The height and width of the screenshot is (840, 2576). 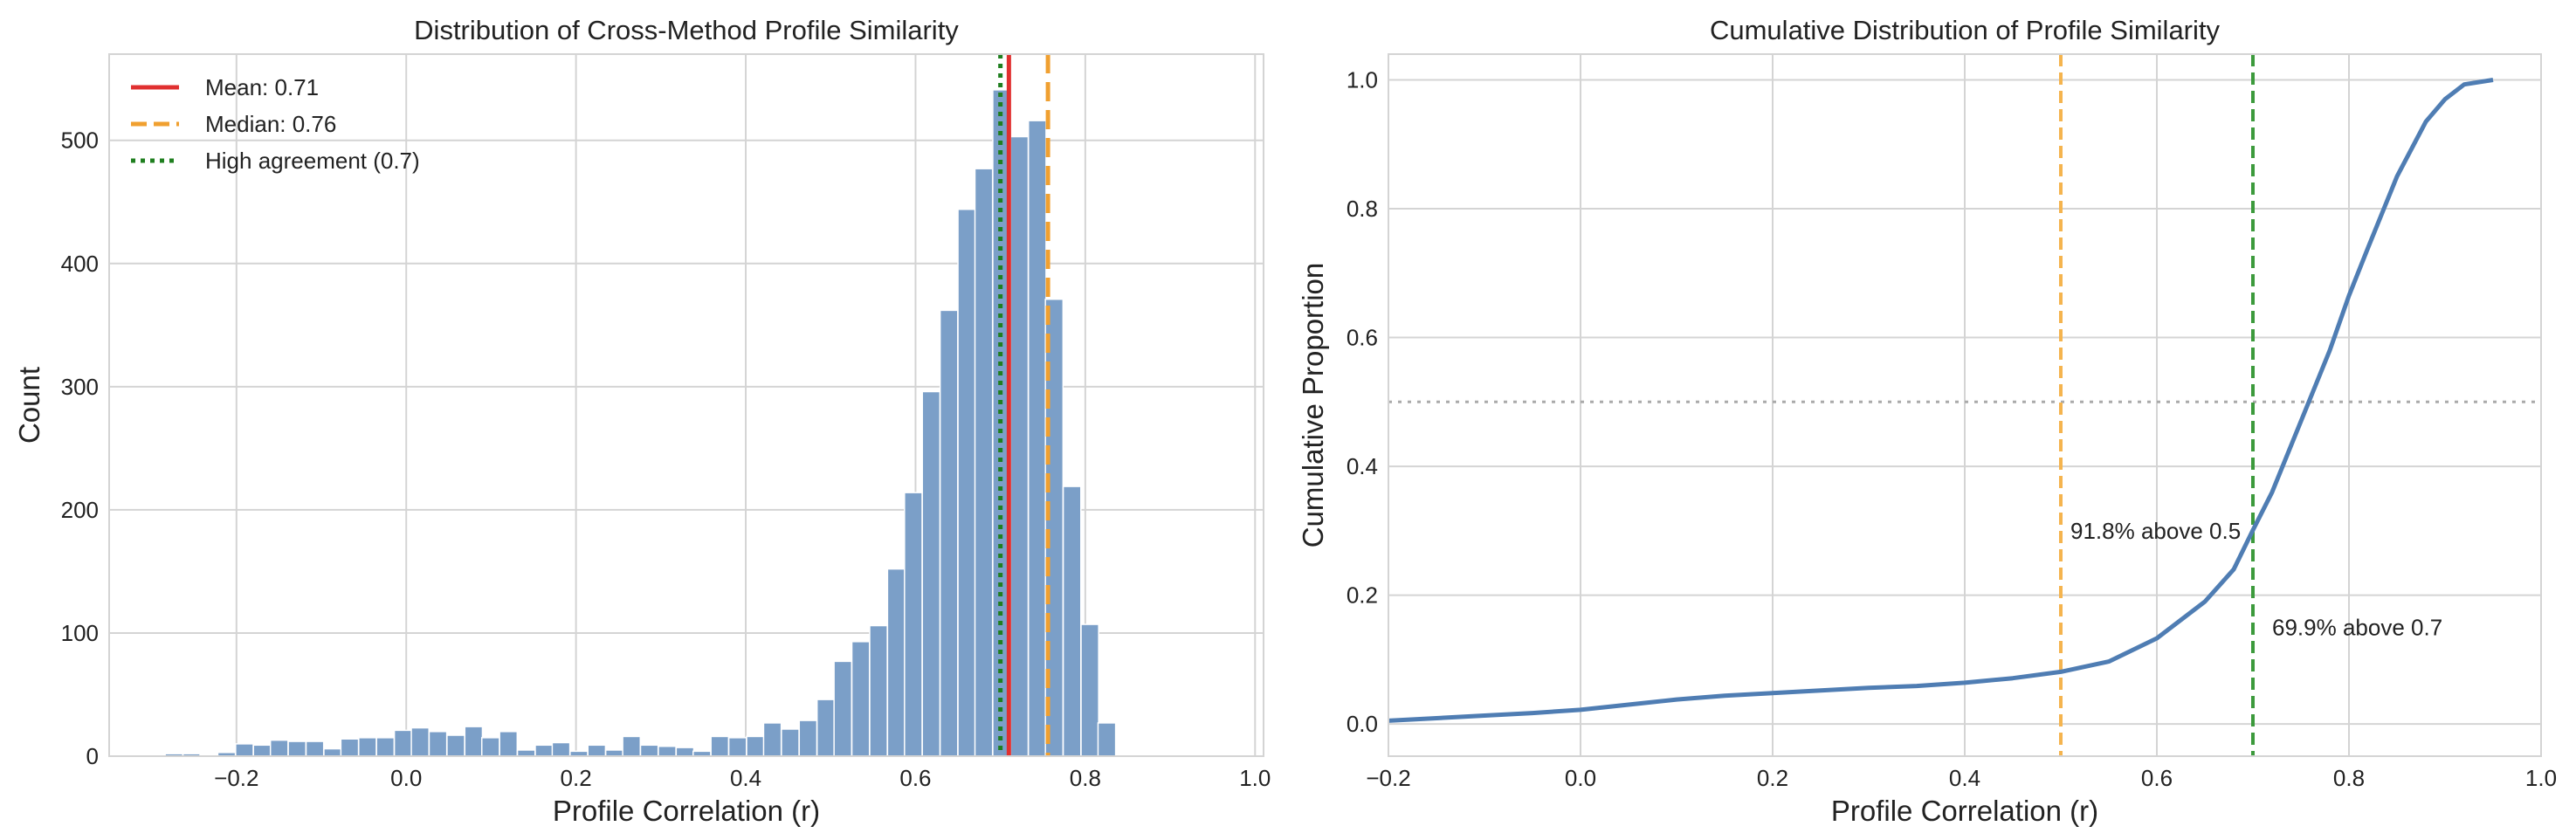 I want to click on cdf-ytick-label: 0.8, so click(x=1362, y=209).